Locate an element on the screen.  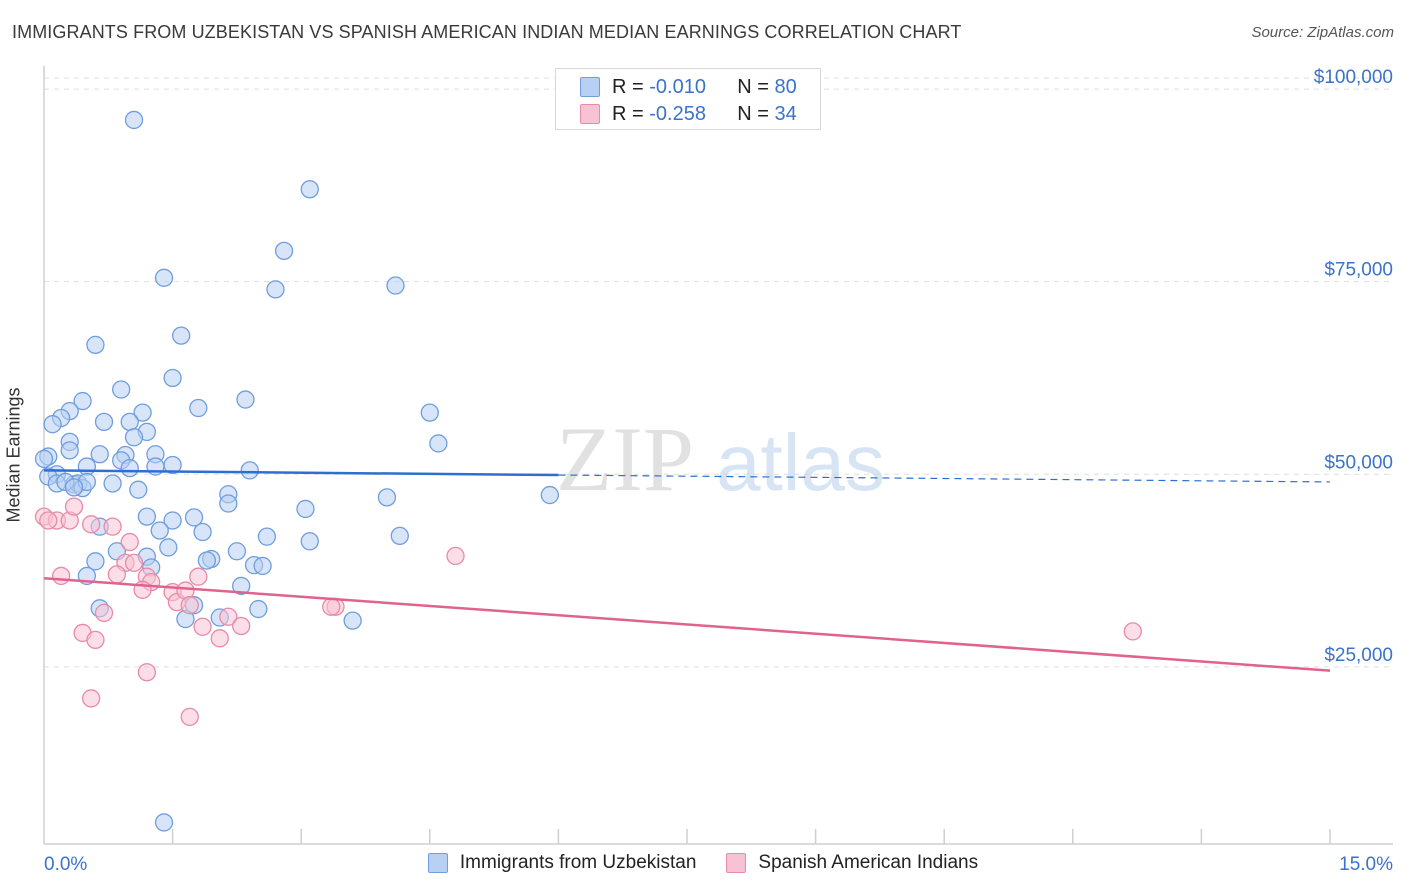
series-legend-item-spanish-american-indian: Spanish American Indians is located at coordinates (852, 863).